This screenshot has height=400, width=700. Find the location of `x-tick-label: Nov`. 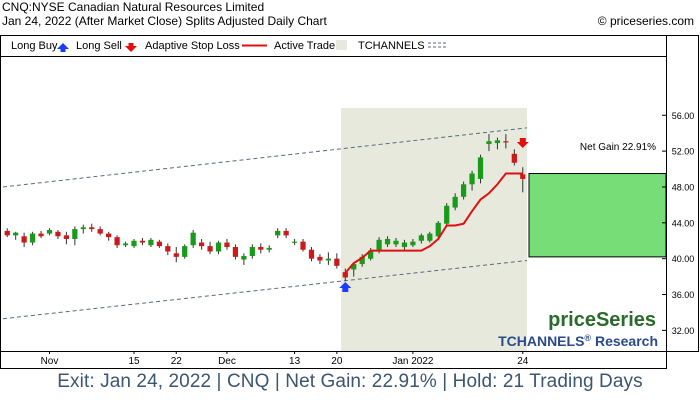

x-tick-label: Nov is located at coordinates (50, 361).